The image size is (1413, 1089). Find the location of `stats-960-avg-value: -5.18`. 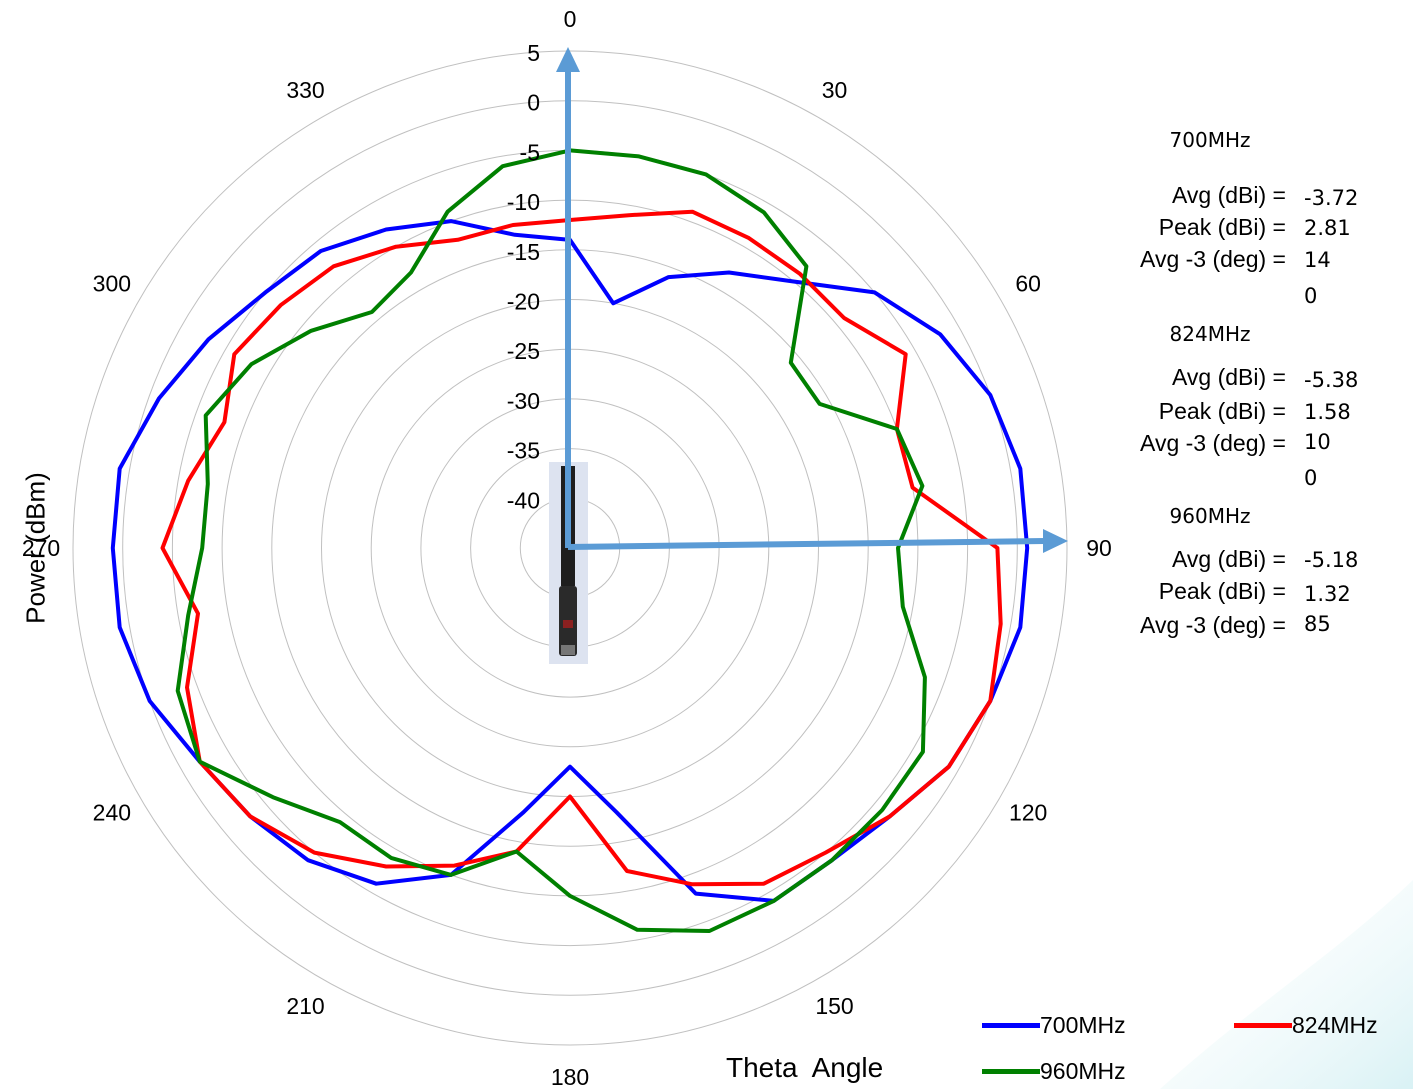

stats-960-avg-value: -5.18 is located at coordinates (1331, 560).